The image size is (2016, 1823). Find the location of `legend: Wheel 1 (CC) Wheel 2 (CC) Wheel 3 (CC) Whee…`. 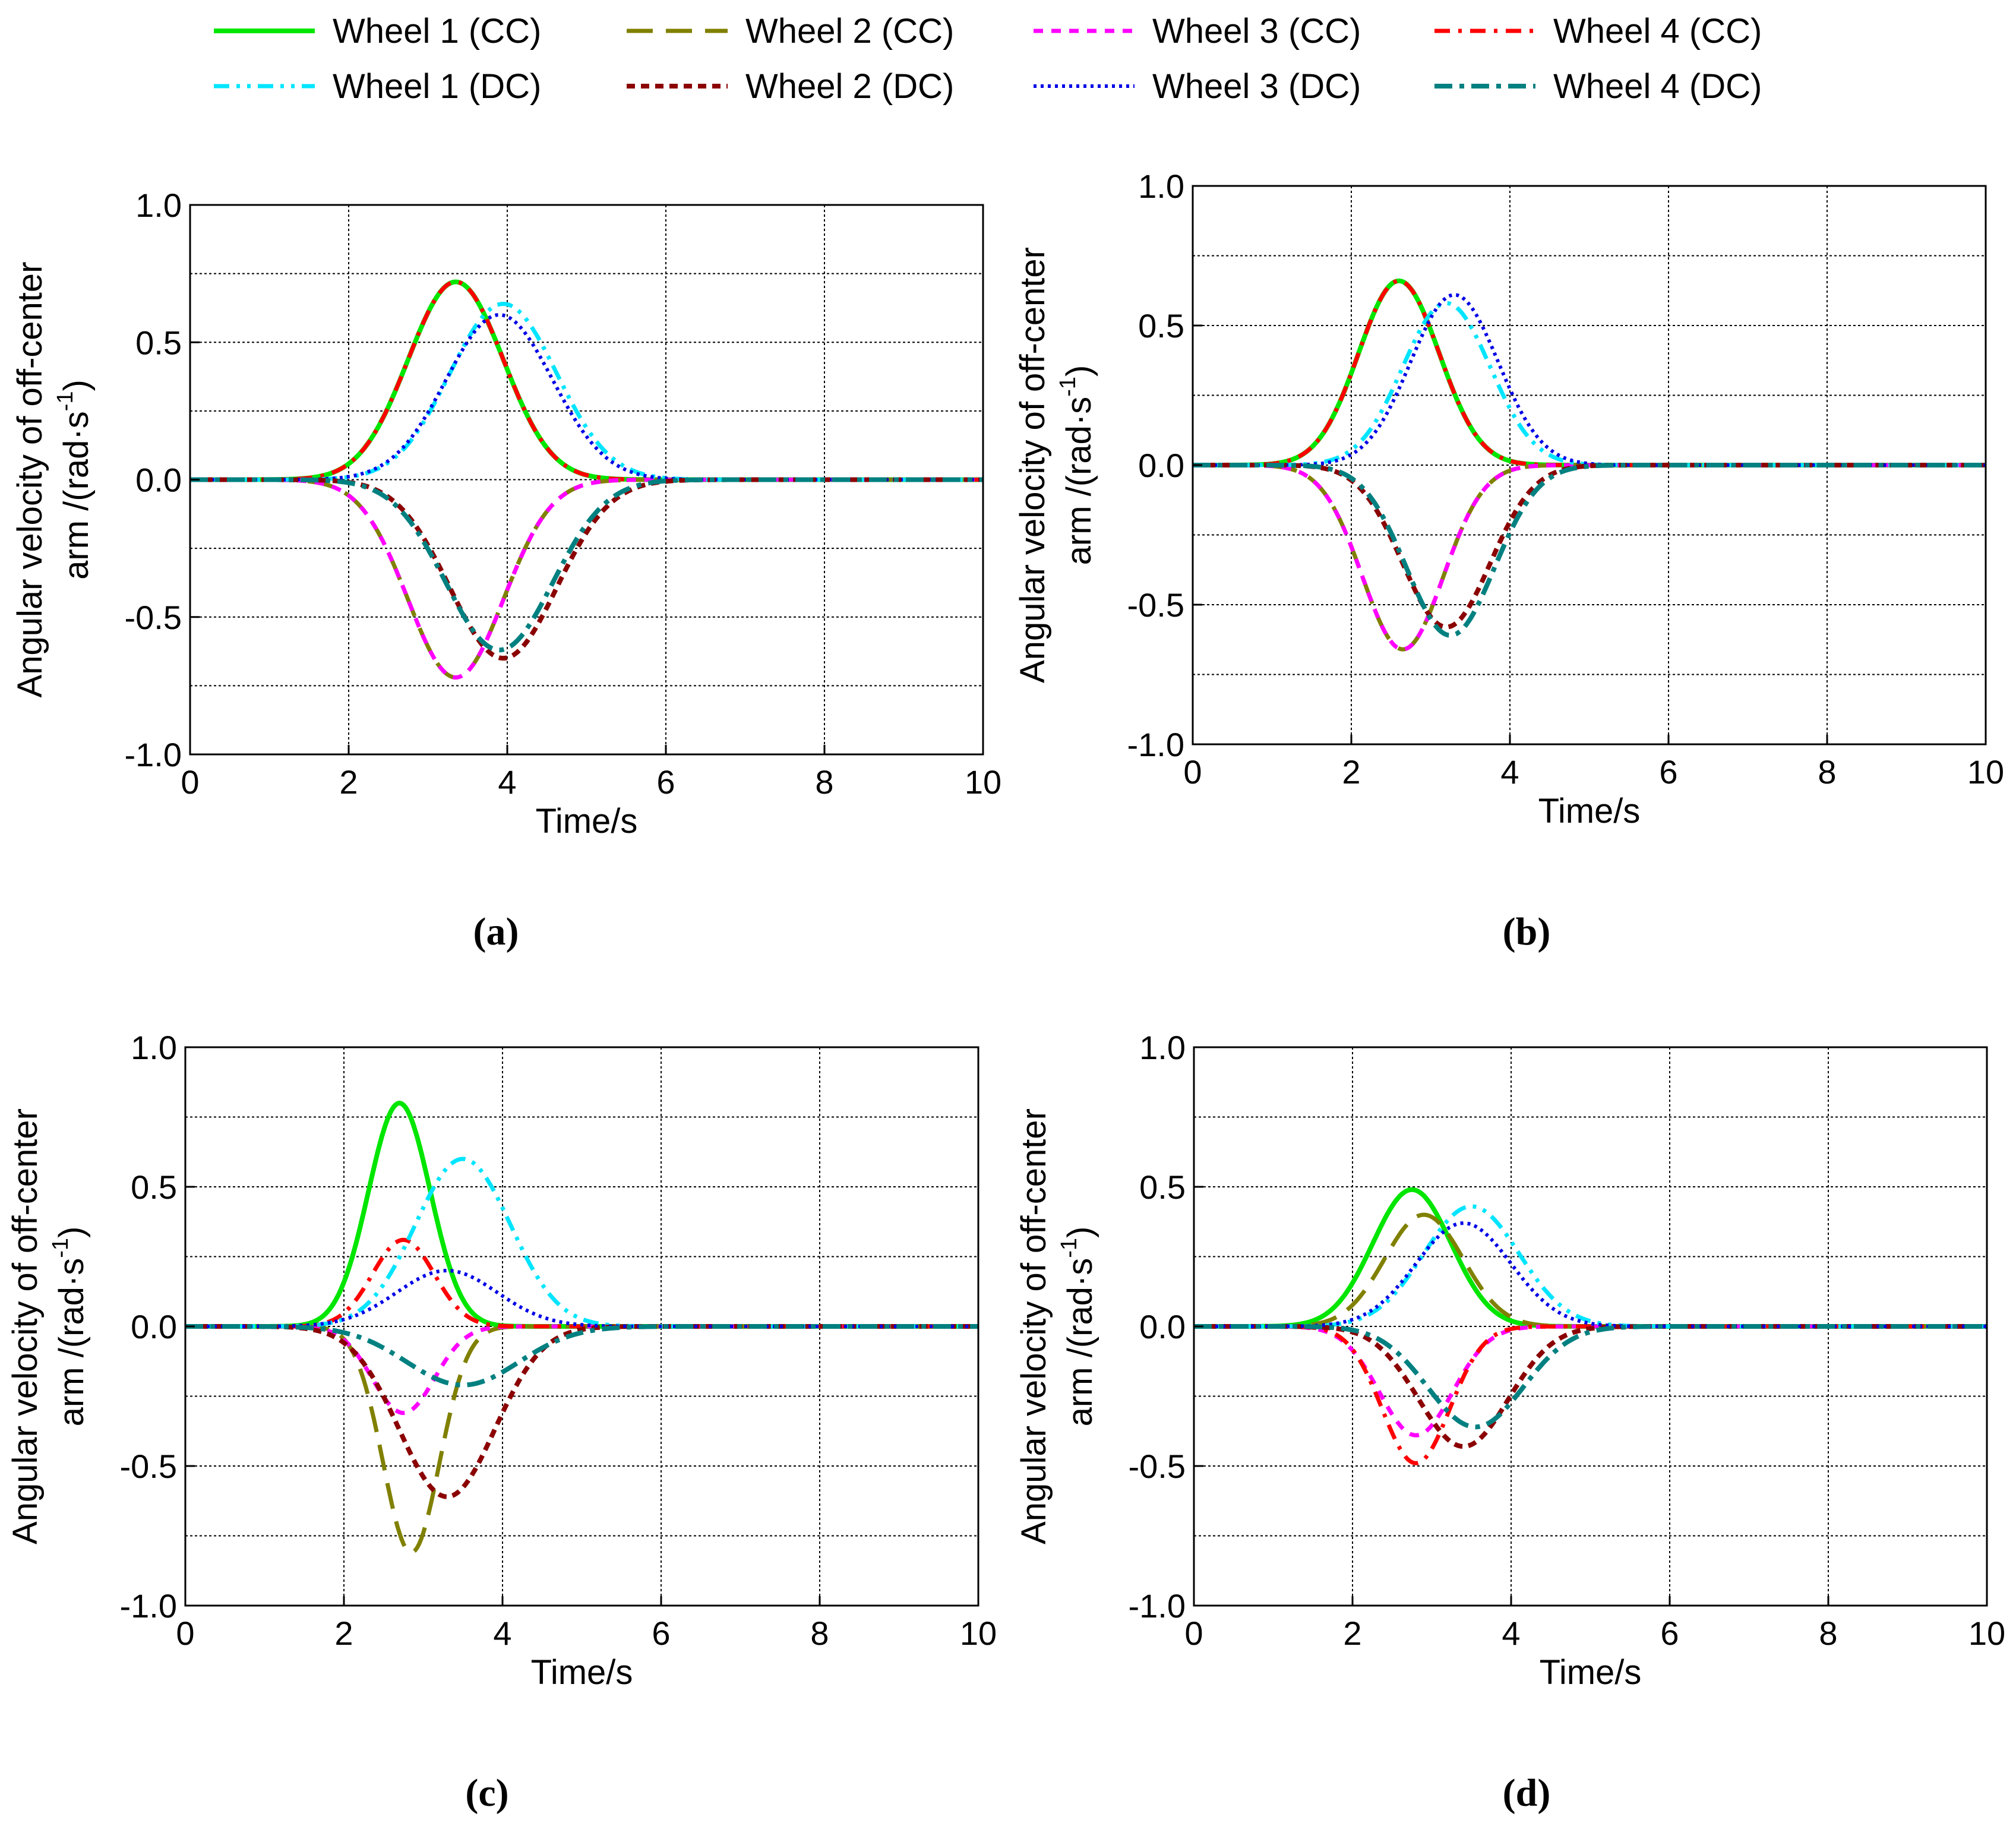

legend: Wheel 1 (CC) Wheel 2 (CC) Wheel 3 (CC) Whee… is located at coordinates (988, 59).